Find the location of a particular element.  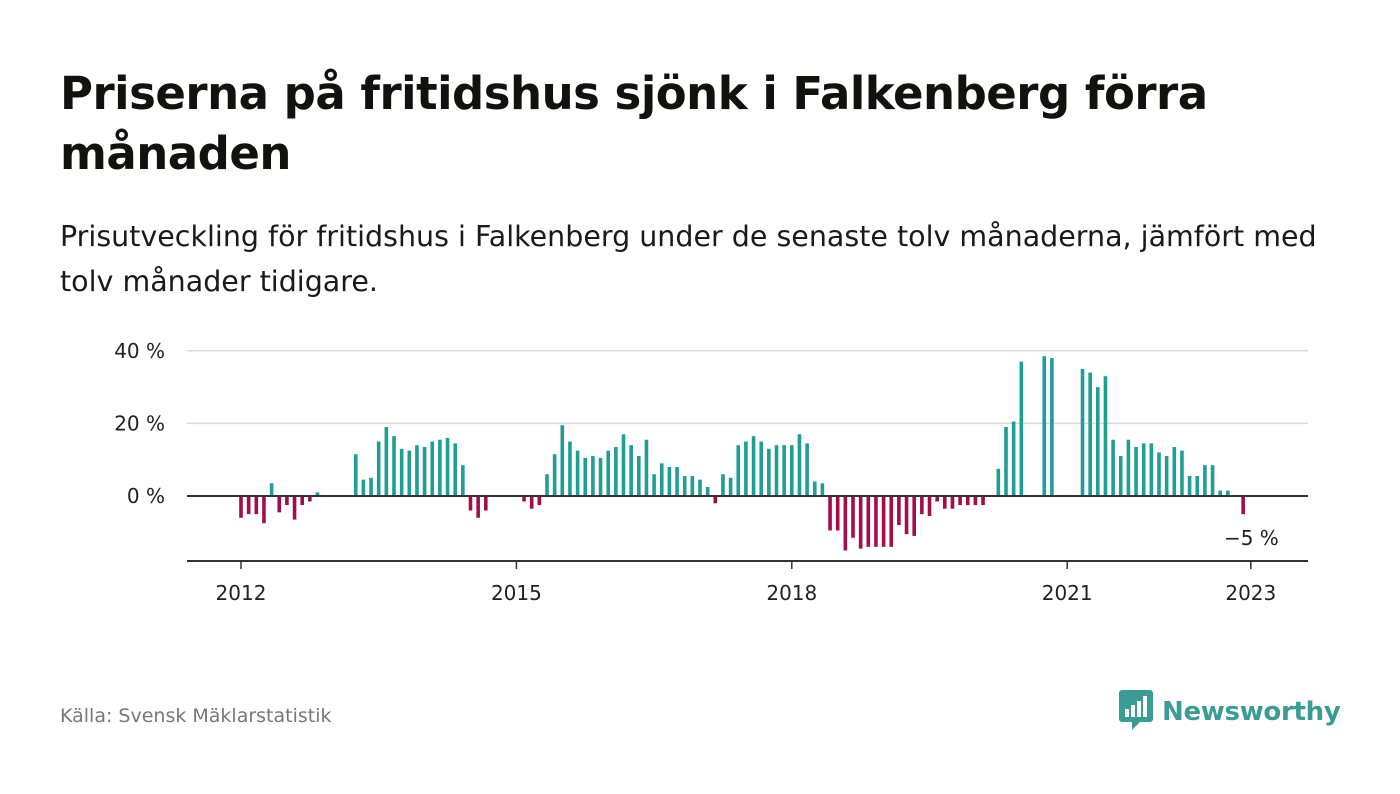

y-tick-label: 40 % is located at coordinates (139, 351).